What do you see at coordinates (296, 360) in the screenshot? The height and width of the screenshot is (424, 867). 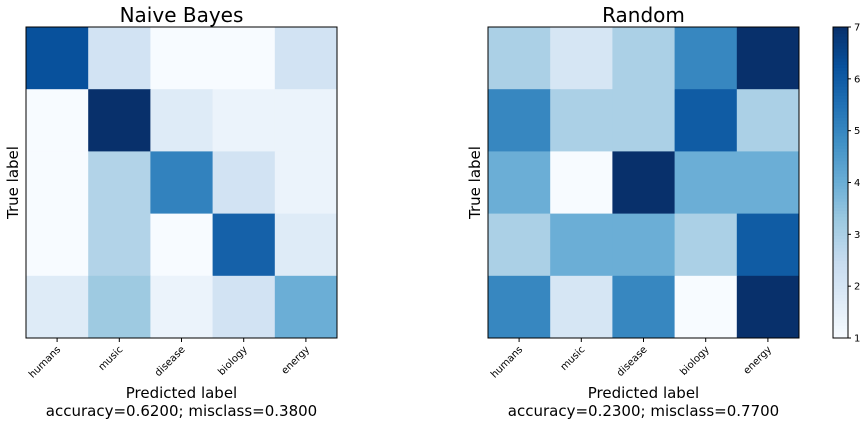 I see `x-tick-label: energy` at bounding box center [296, 360].